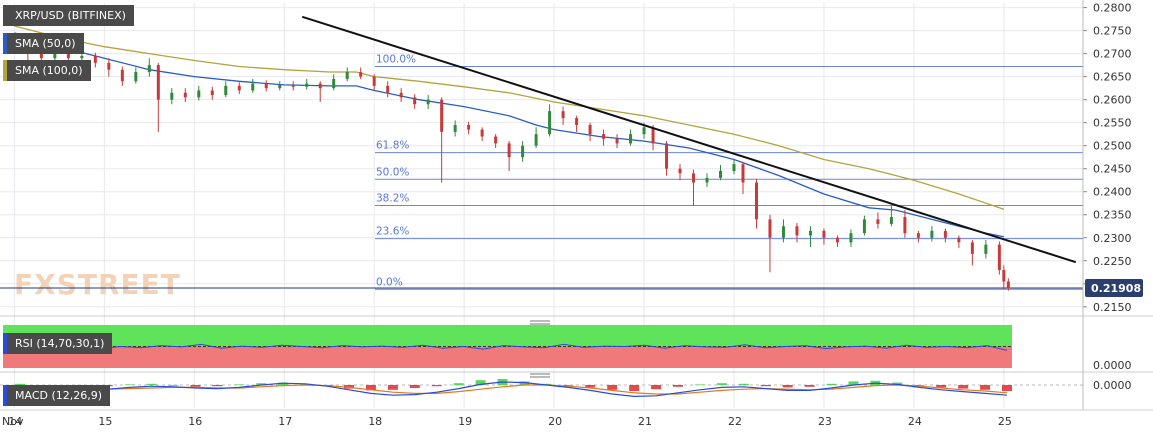 Image resolution: width=1153 pixels, height=436 pixels. Describe the element at coordinates (389, 282) in the screenshot. I see `fib-level-label: 0.0%` at that location.